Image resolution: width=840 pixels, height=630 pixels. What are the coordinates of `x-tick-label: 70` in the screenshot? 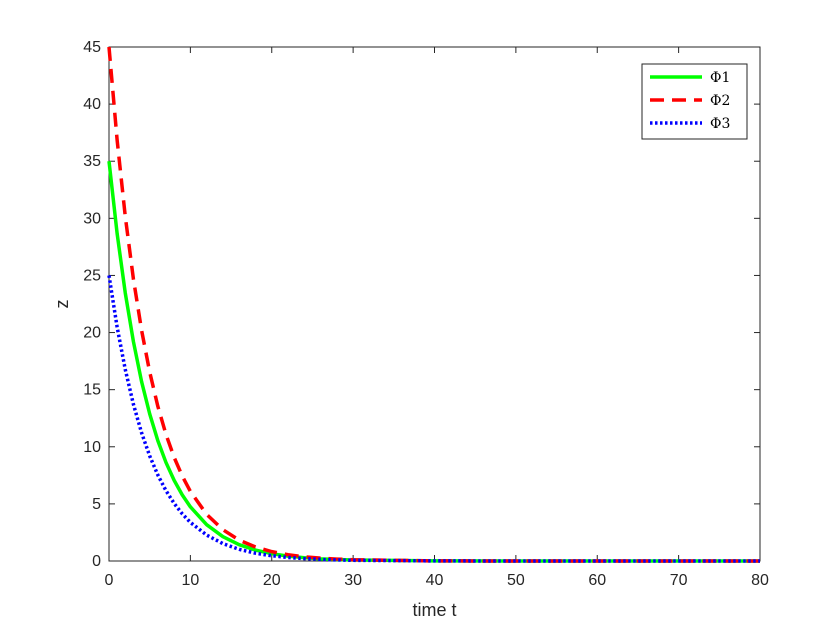 It's located at (679, 580).